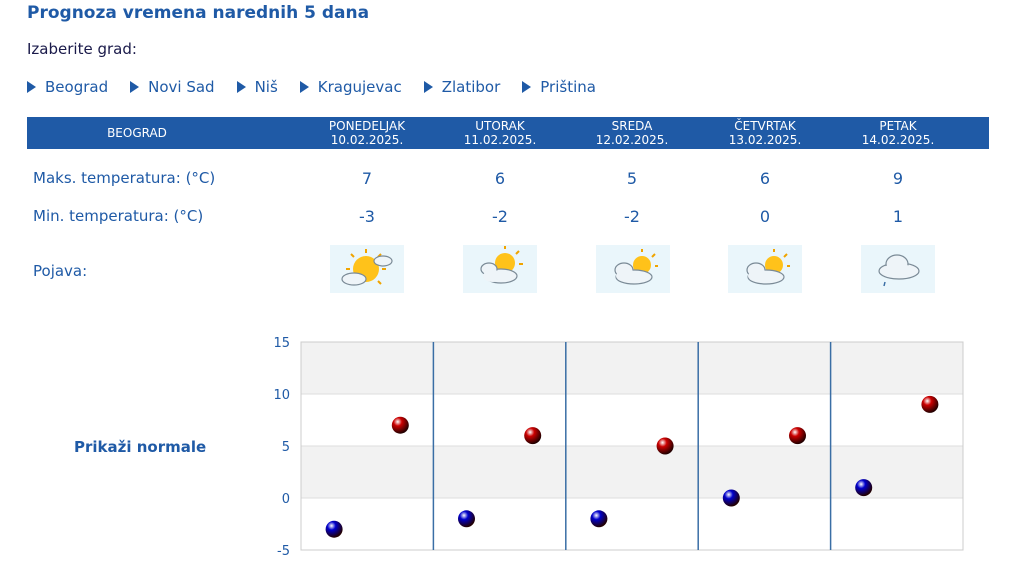 Image resolution: width=1024 pixels, height=572 pixels. I want to click on min-temp-day-3: -2, so click(632, 216).